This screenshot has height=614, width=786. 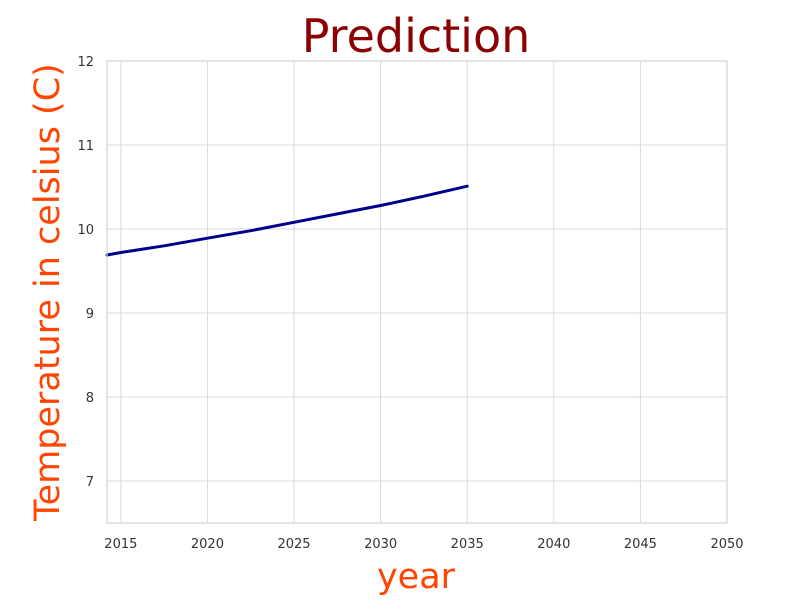 What do you see at coordinates (85, 272) in the screenshot?
I see `y-tick-labels: 7 8 9 10 11 12` at bounding box center [85, 272].